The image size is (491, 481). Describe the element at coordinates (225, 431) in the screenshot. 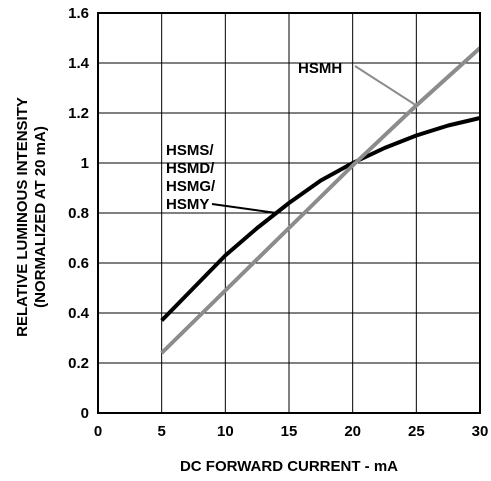

I see `x-tick-label-2: 10` at that location.